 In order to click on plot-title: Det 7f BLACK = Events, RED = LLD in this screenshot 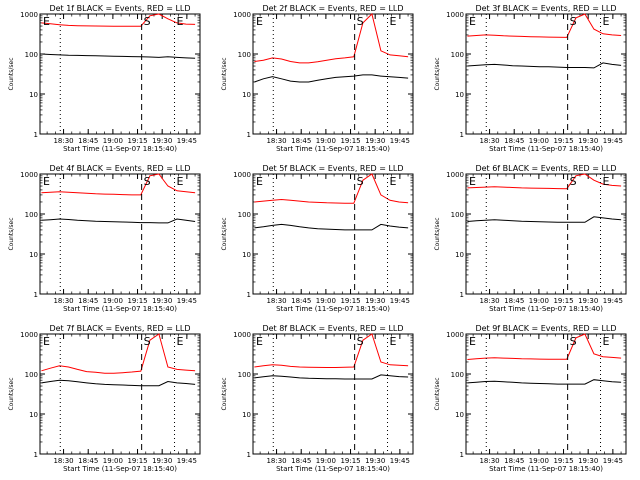, I will do `click(119, 328)`.